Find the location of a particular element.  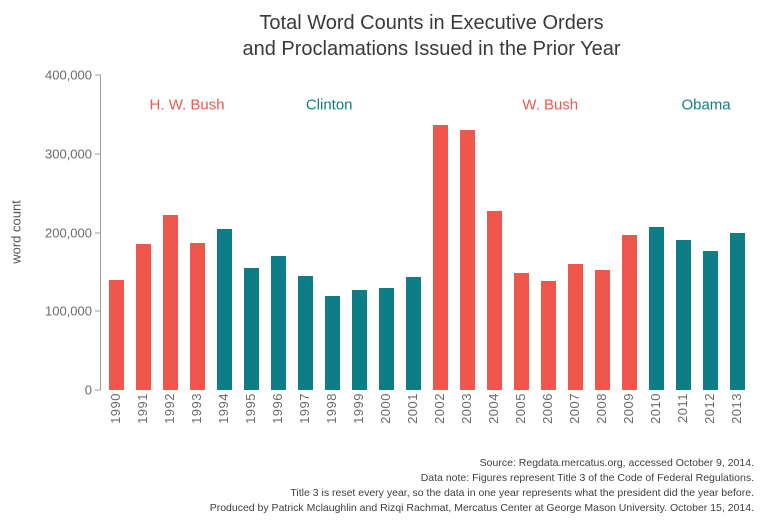

bar-2003 is located at coordinates (467, 260).